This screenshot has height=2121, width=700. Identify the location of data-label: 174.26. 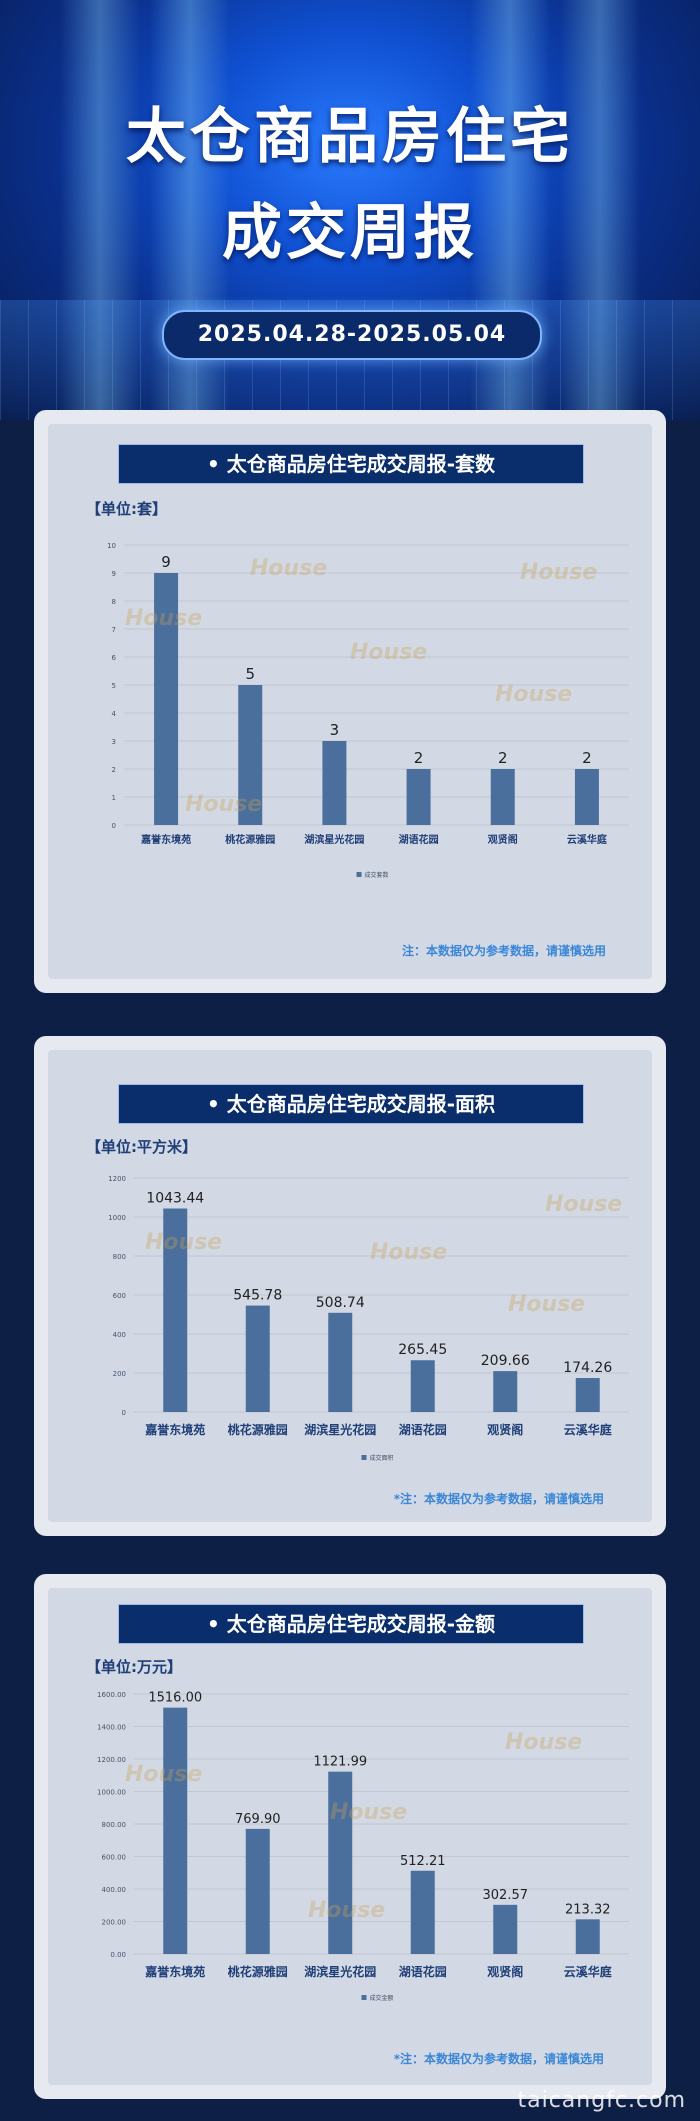
(587, 1368).